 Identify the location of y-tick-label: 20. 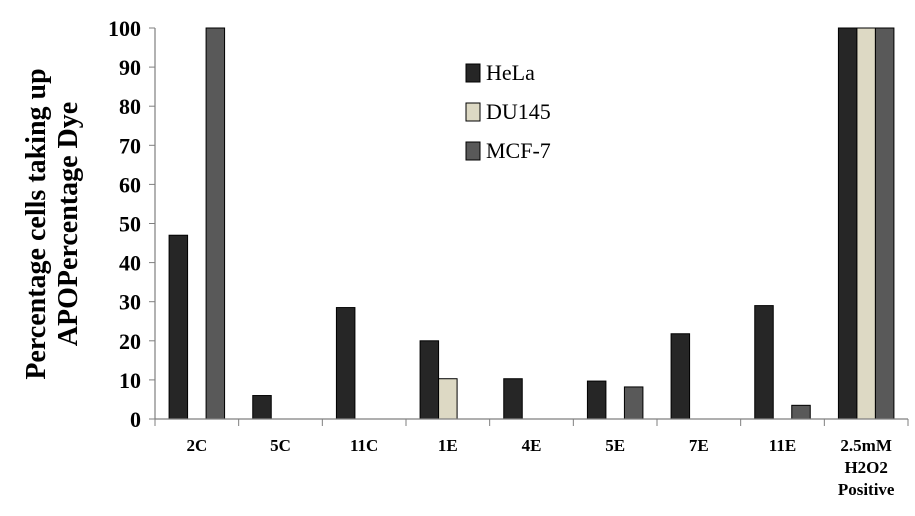
(130, 341).